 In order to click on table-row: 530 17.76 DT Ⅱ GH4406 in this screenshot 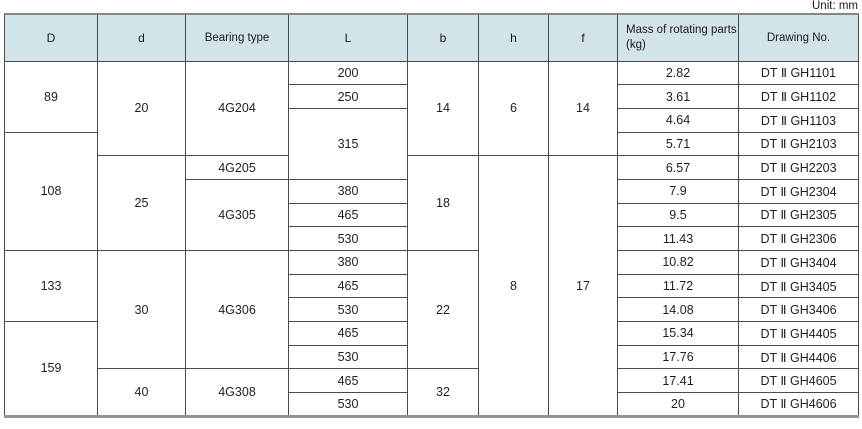, I will do `click(432, 357)`.